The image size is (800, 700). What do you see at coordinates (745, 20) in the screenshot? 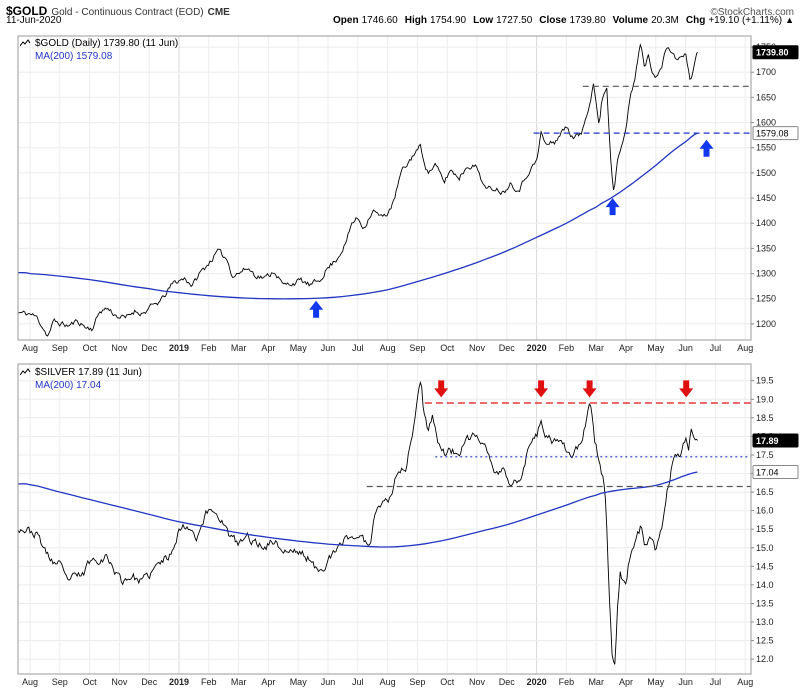
I see `quote-value: +19.10 (+1.11%)` at bounding box center [745, 20].